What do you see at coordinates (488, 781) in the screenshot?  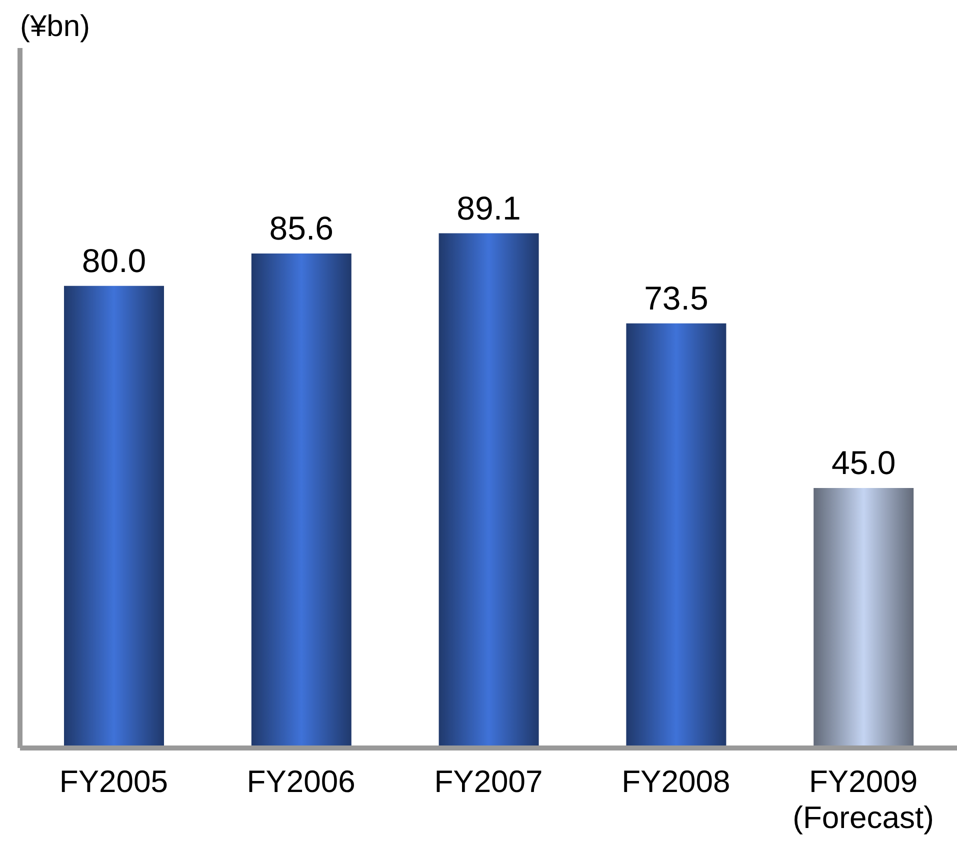 I see `x-tick-label: FY2007` at bounding box center [488, 781].